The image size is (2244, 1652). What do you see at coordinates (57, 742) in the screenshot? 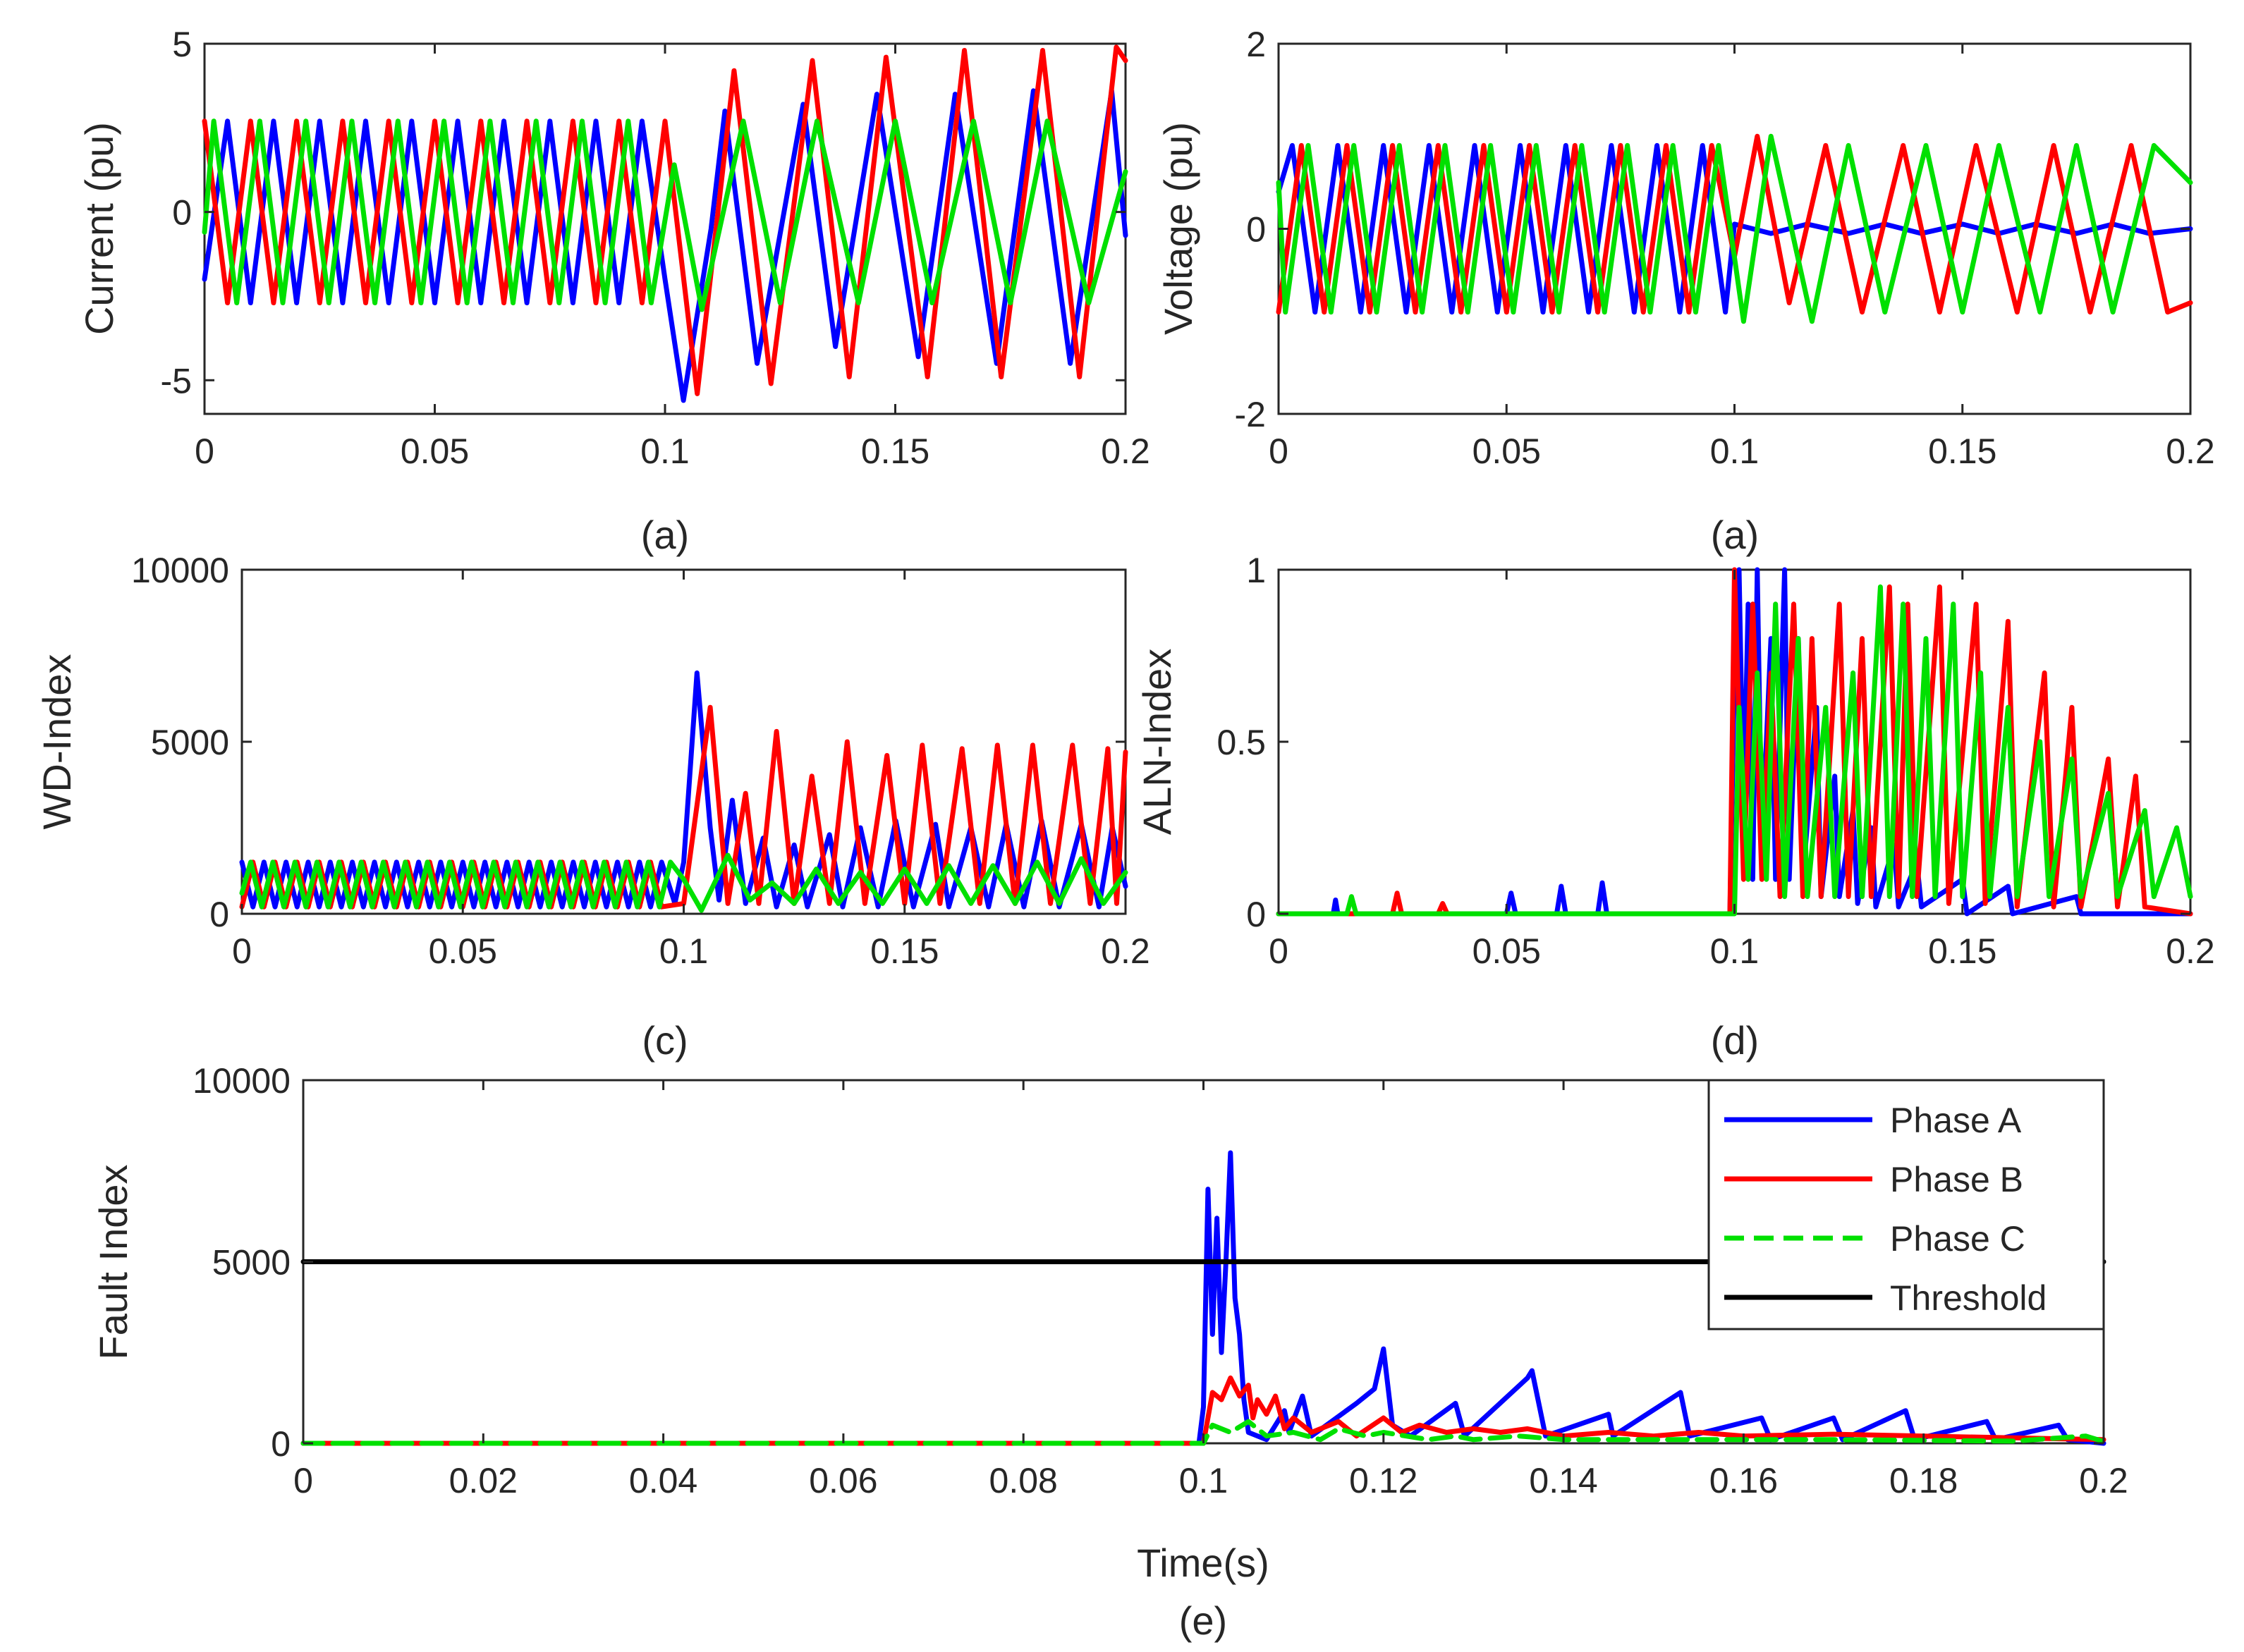
I see `ylabel-wd-index: WD-Index` at bounding box center [57, 742].